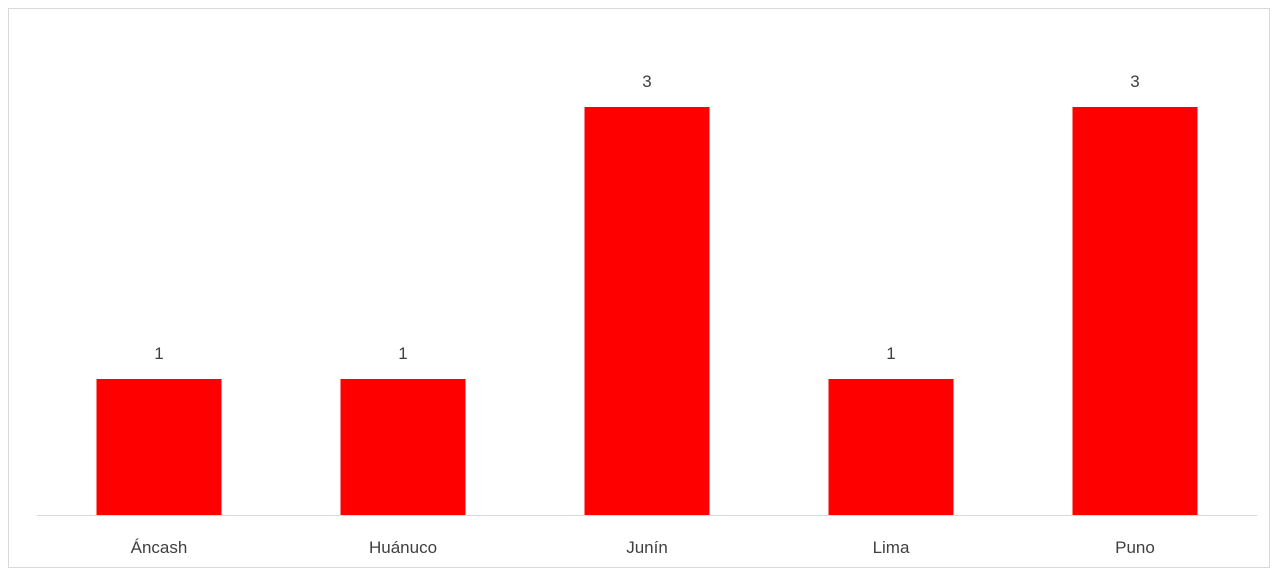  I want to click on x-tick-label-1: Huánuco, so click(403, 547).